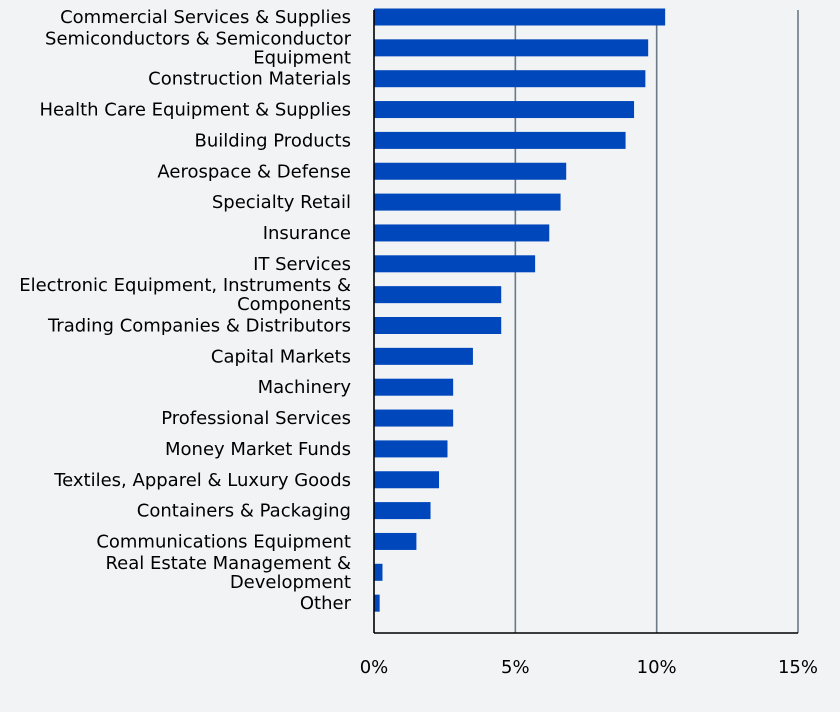 Image resolution: width=840 pixels, height=712 pixels. I want to click on category-label-19: Other, so click(326, 603).